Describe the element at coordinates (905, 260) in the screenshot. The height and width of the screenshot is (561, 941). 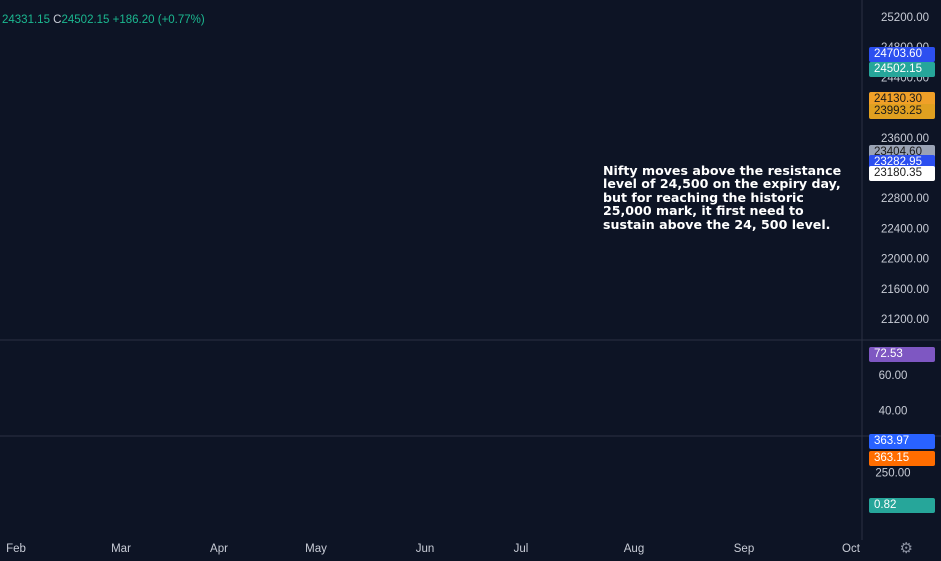
I see `y-tick-label: 22000.00` at that location.